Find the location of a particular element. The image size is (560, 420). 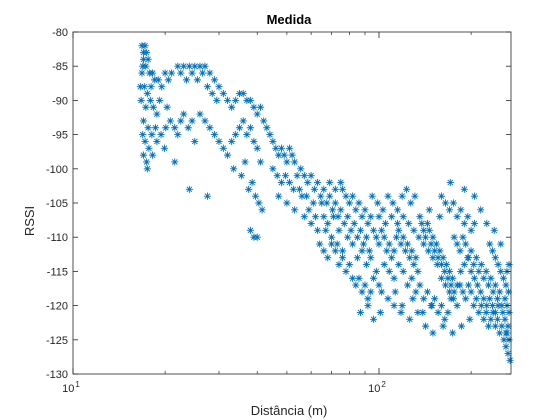

y-tick-label: -95 is located at coordinates (60, 136).